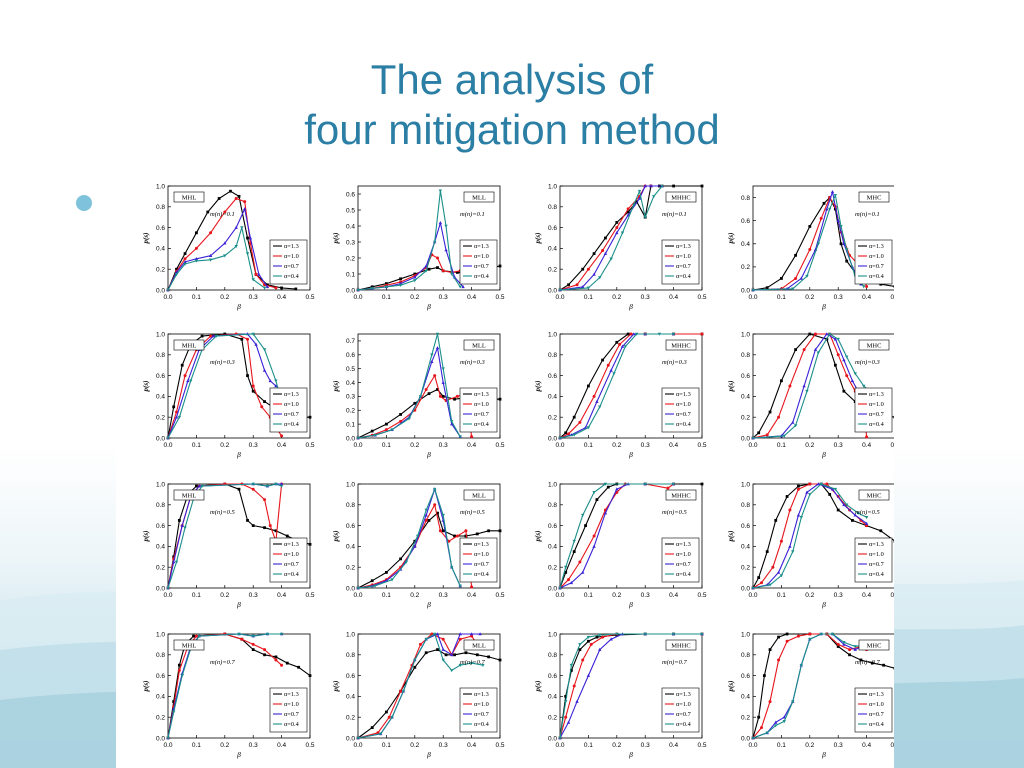  Describe the element at coordinates (223, 662) in the screenshot. I see `m-n-label: m(n)=0.7` at that location.